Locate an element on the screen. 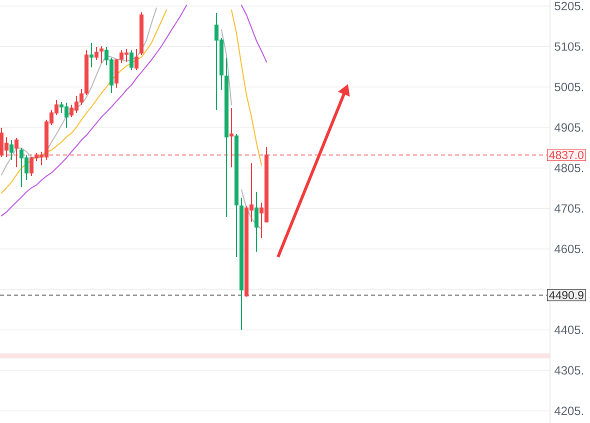 The width and height of the screenshot is (590, 423). ref-line-label: 4490.9 is located at coordinates (566, 295).